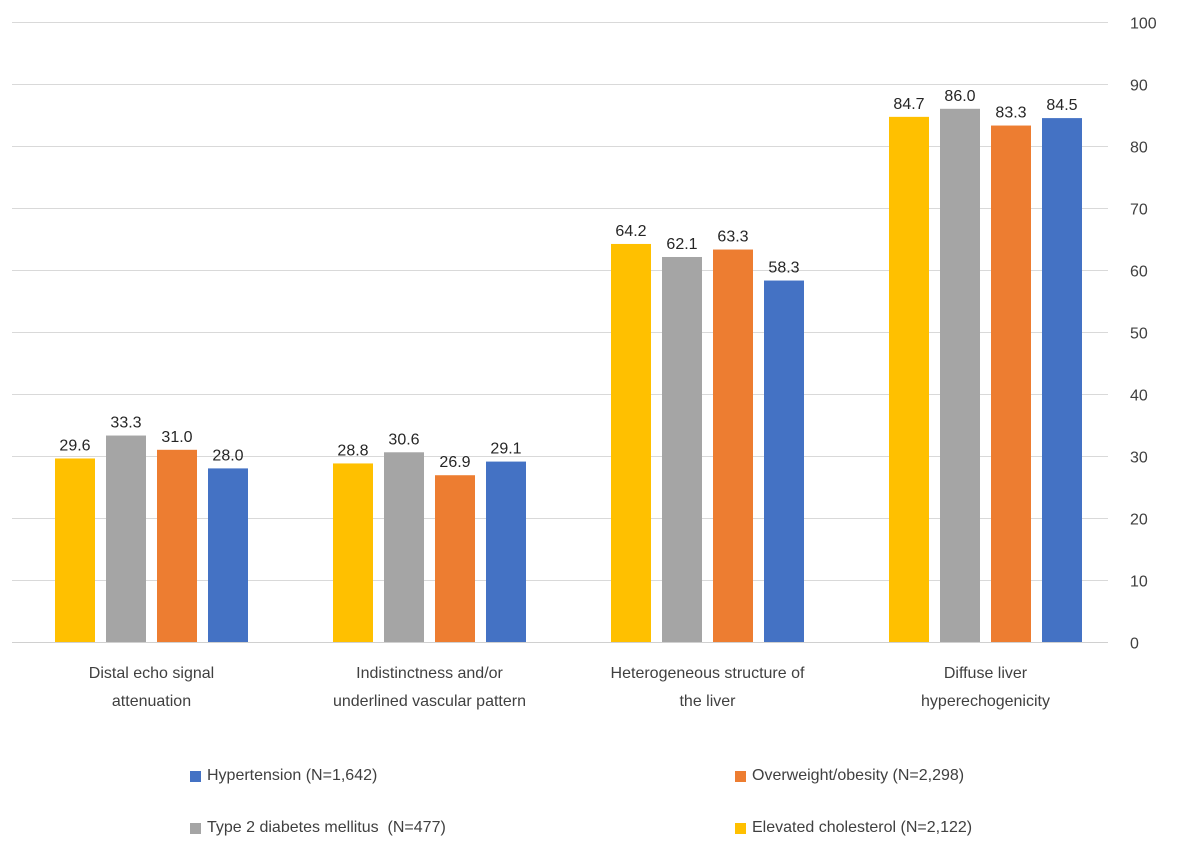 This screenshot has width=1187, height=841. What do you see at coordinates (403, 439) in the screenshot?
I see `data-label: 30.6` at bounding box center [403, 439].